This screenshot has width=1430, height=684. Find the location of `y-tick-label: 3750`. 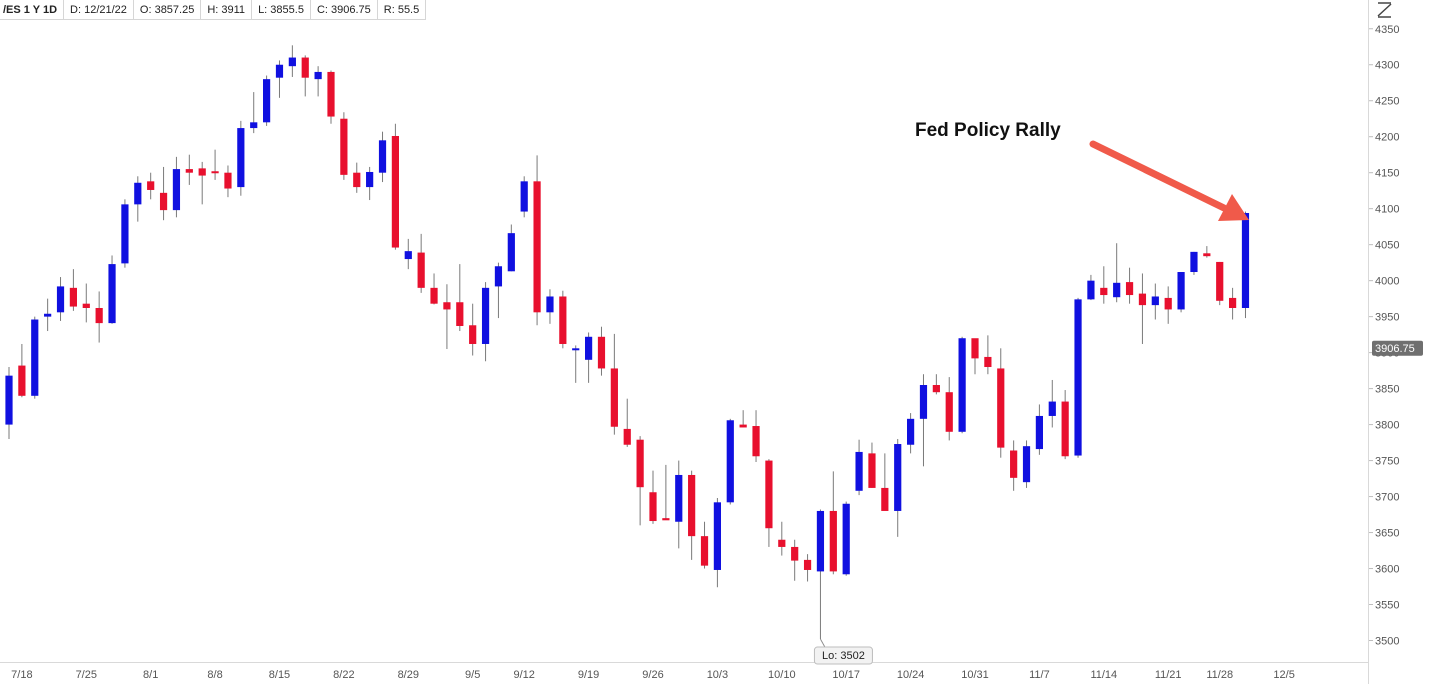

y-tick-label: 3750 is located at coordinates (1387, 462).